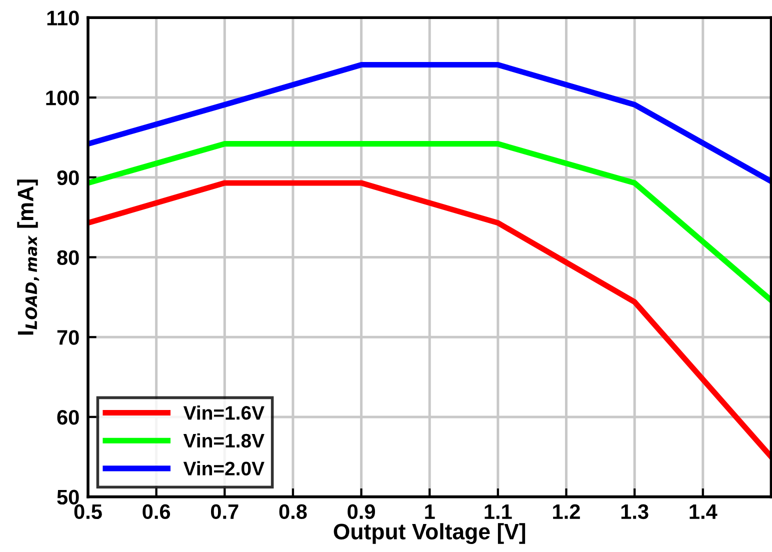 This screenshot has height=552, width=772. Describe the element at coordinates (566, 511) in the screenshot. I see `x-tick-label: 1.2` at that location.